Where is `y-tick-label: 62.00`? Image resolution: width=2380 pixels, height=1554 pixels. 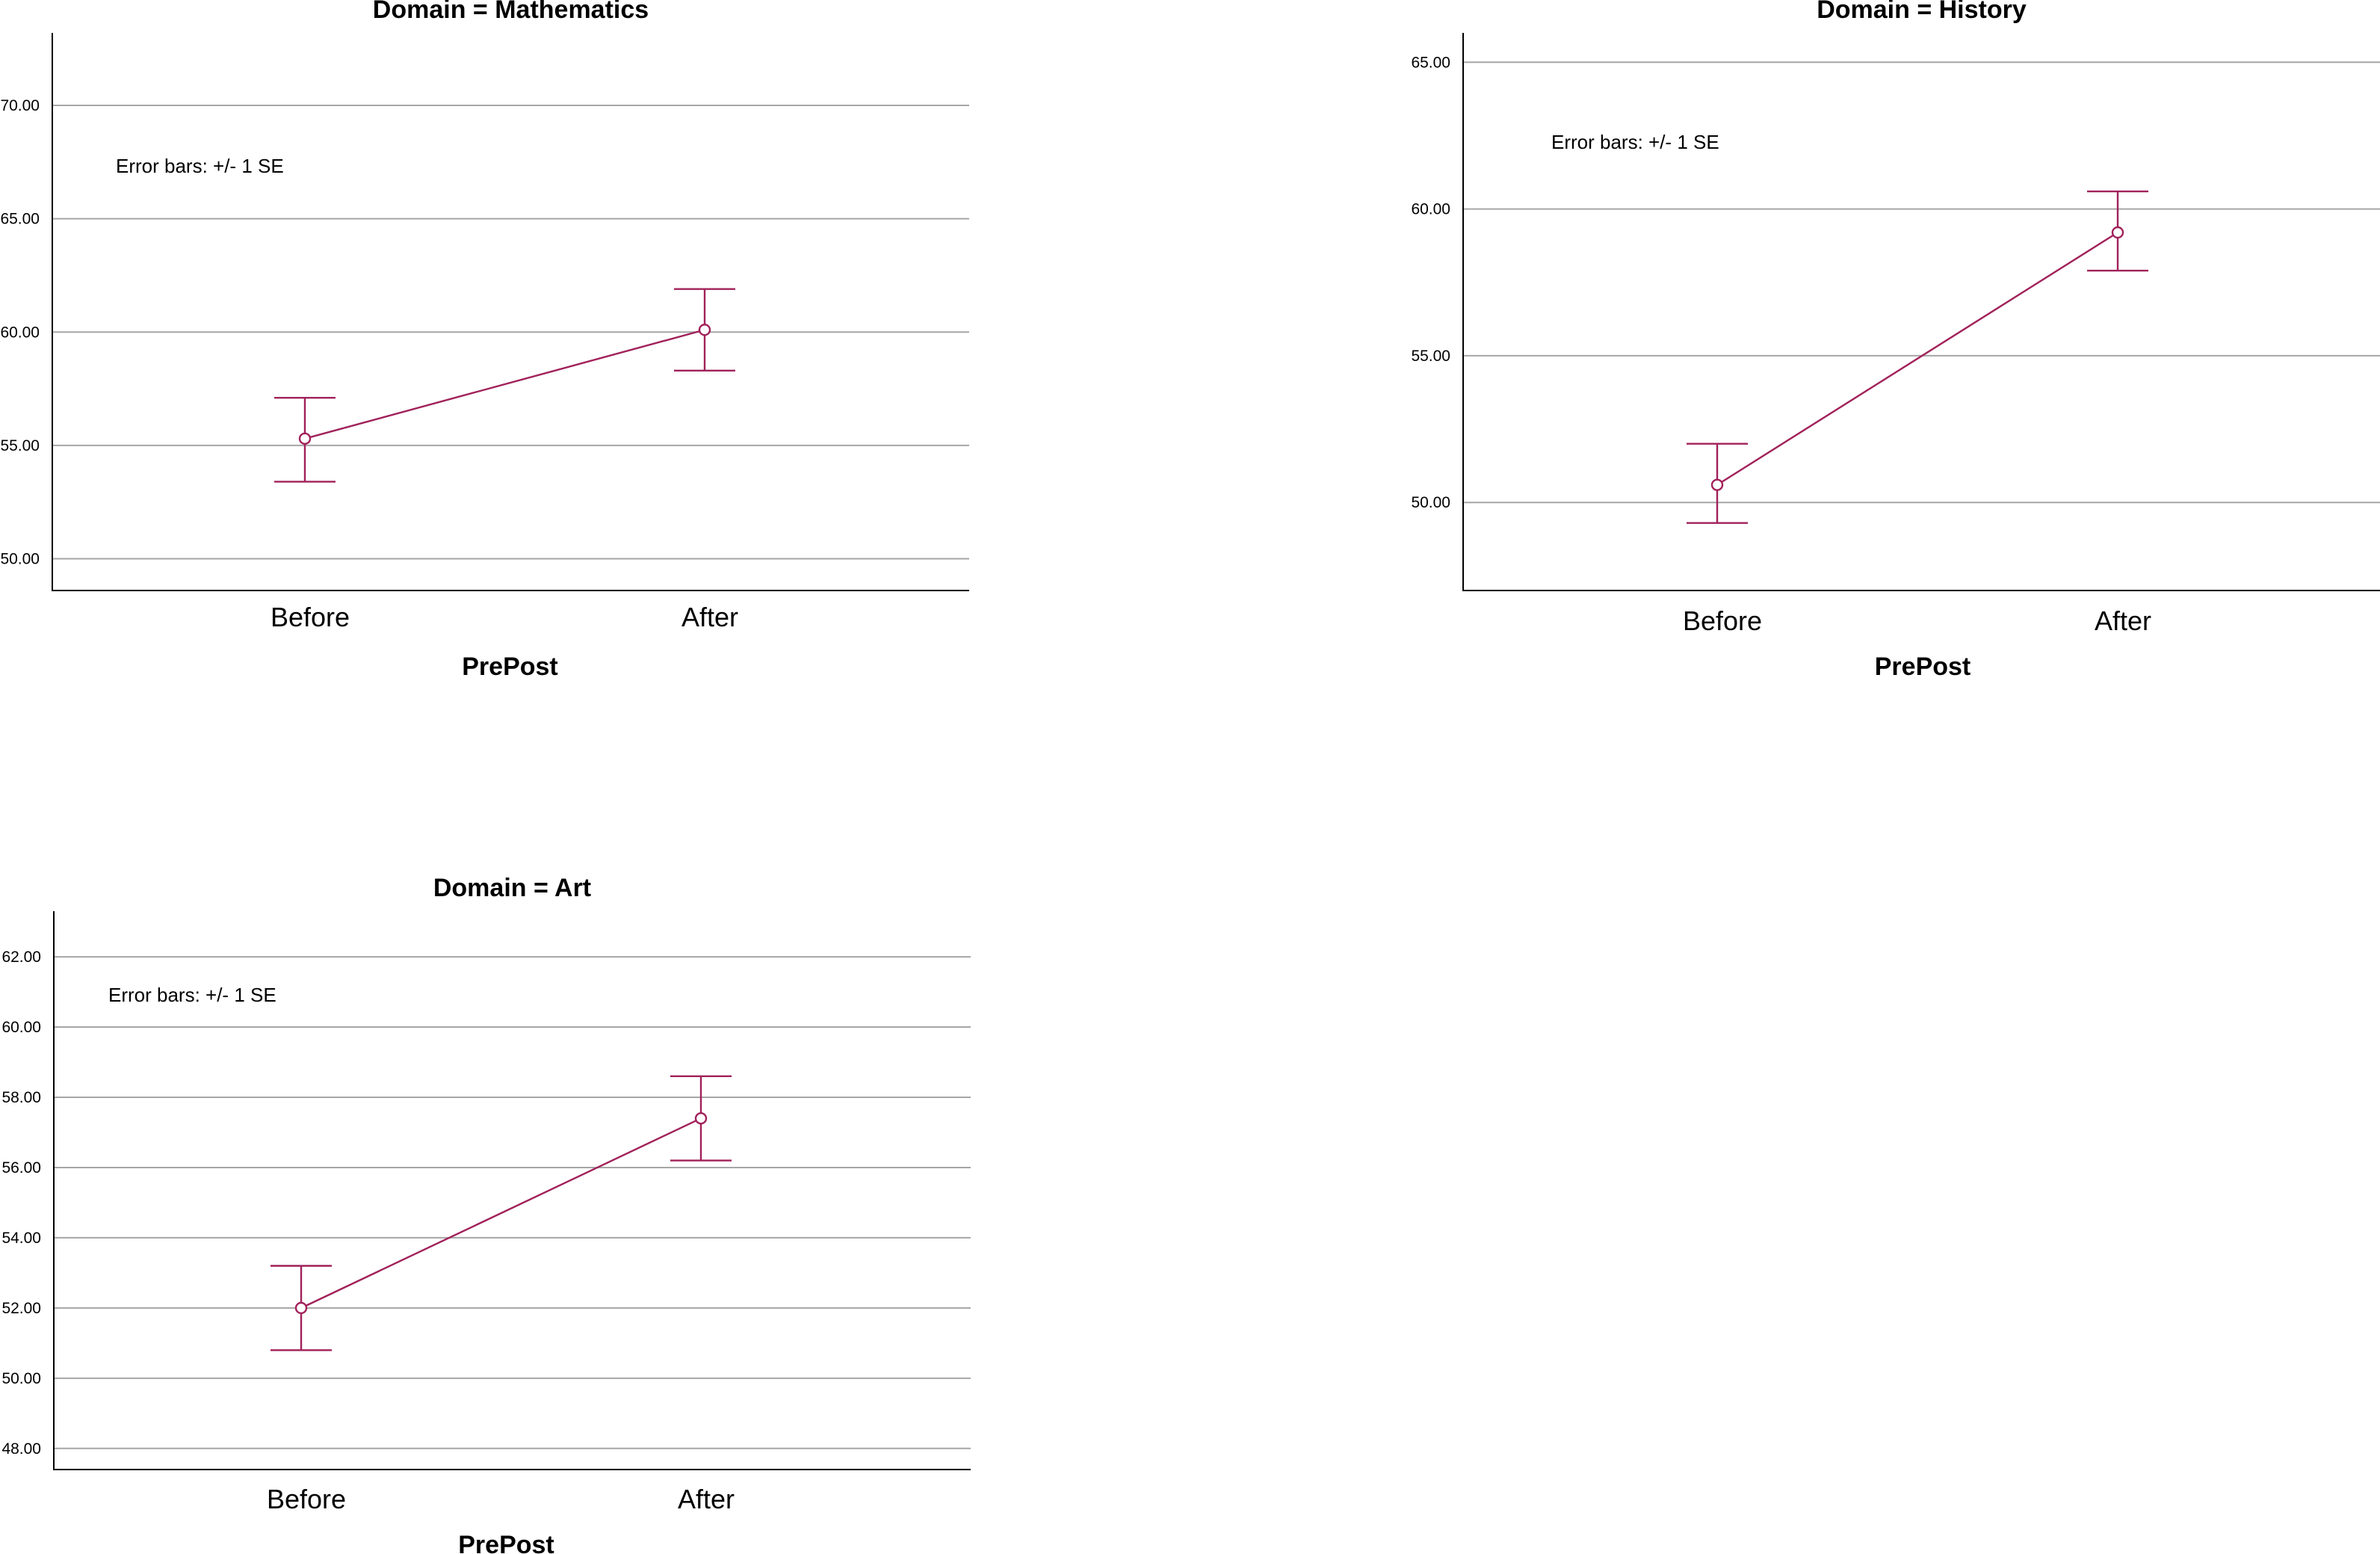 y-tick-label: 62.00 is located at coordinates (21, 958).